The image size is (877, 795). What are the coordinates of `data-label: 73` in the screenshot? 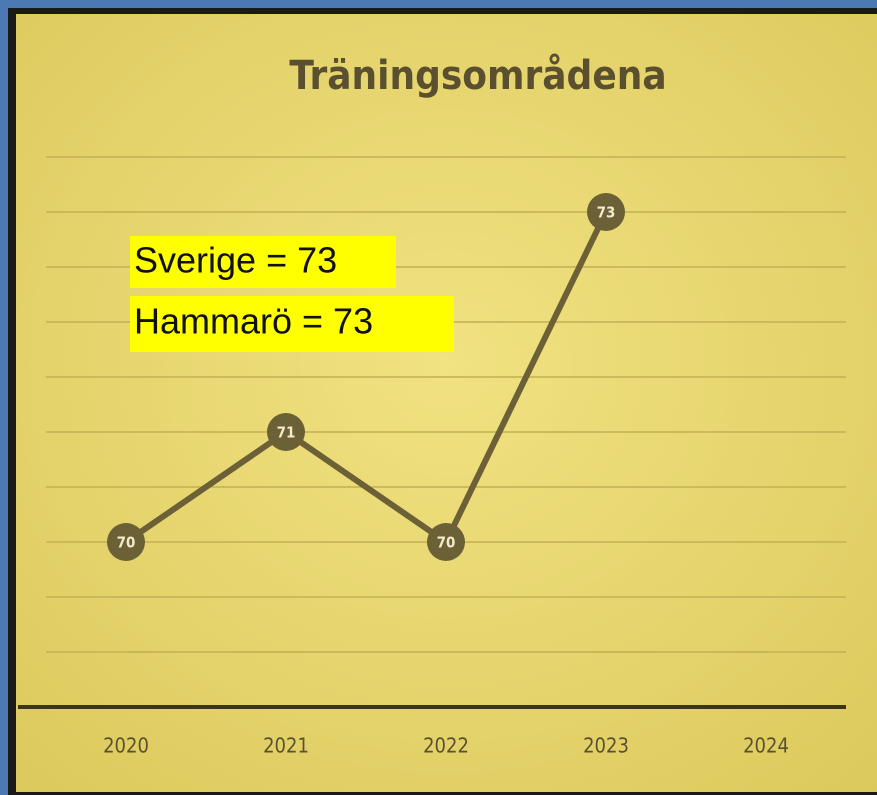 It's located at (606, 213).